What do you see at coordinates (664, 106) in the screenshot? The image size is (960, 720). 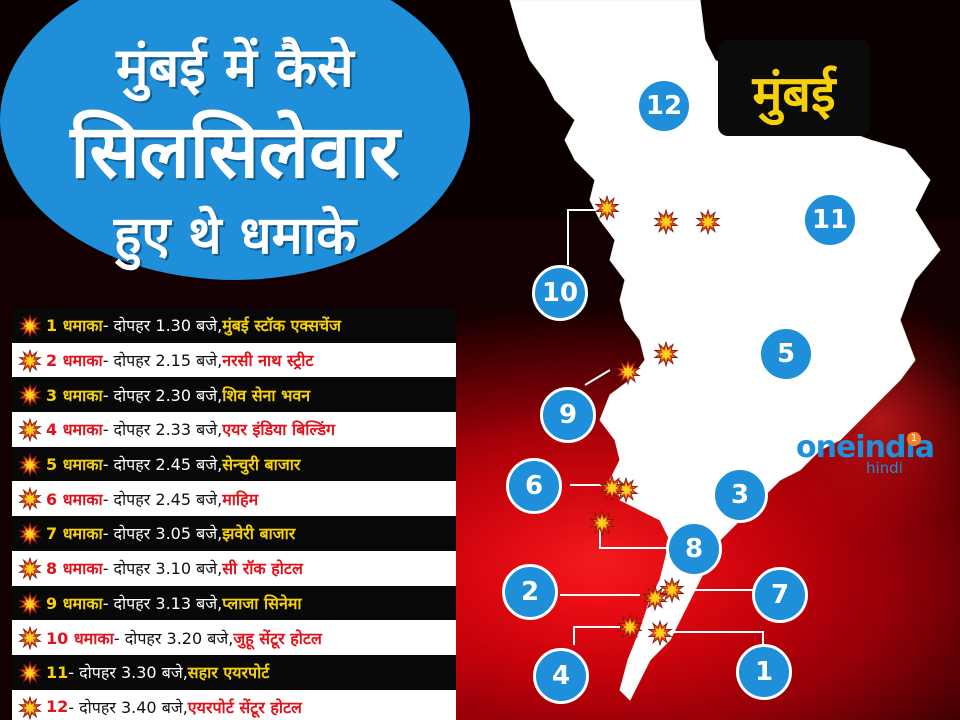 I see `map-marker-12: 12` at bounding box center [664, 106].